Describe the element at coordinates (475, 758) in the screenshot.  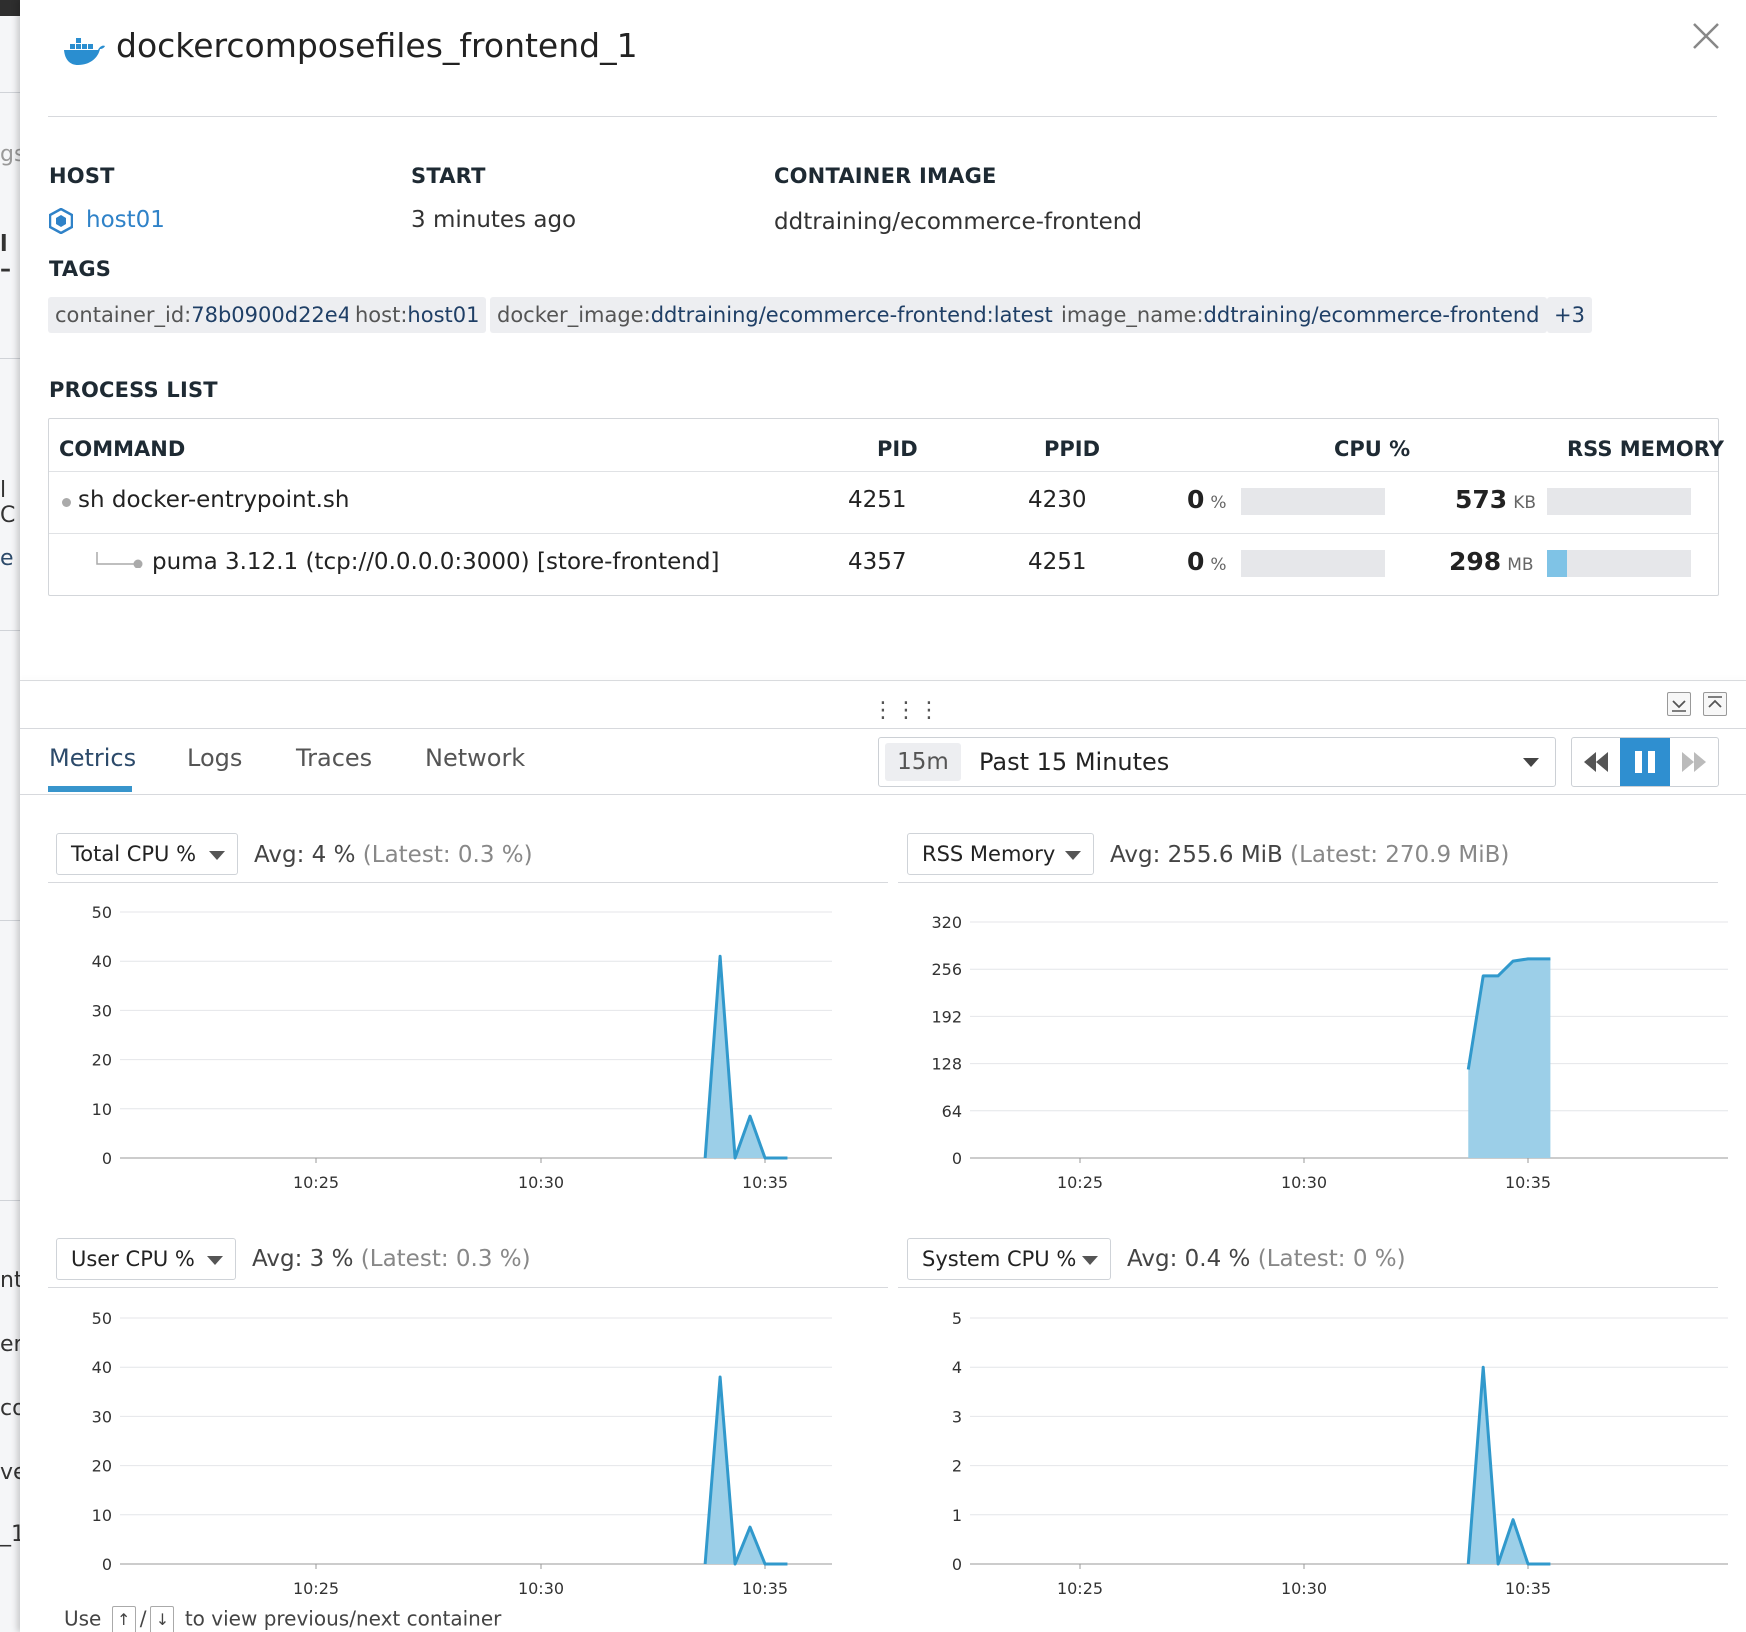
I see `tab-network: Network` at that location.